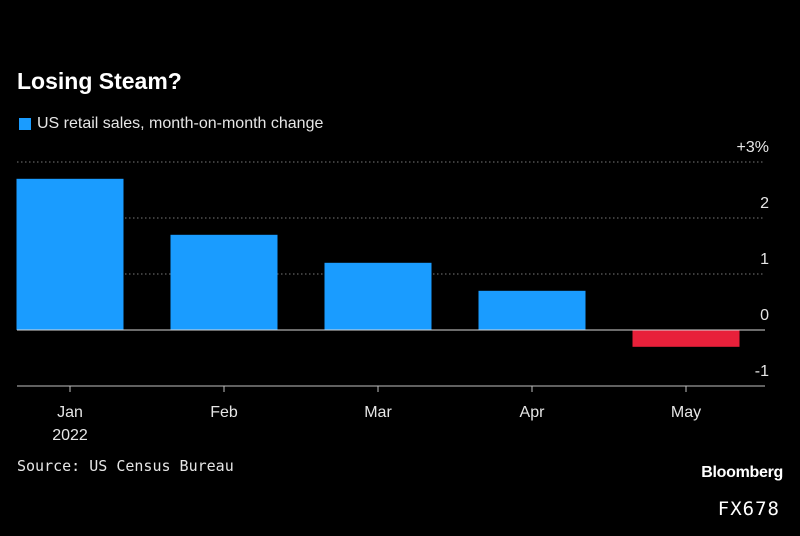 This screenshot has width=800, height=536. What do you see at coordinates (764, 315) in the screenshot?
I see `y-tick-label: 0` at bounding box center [764, 315].